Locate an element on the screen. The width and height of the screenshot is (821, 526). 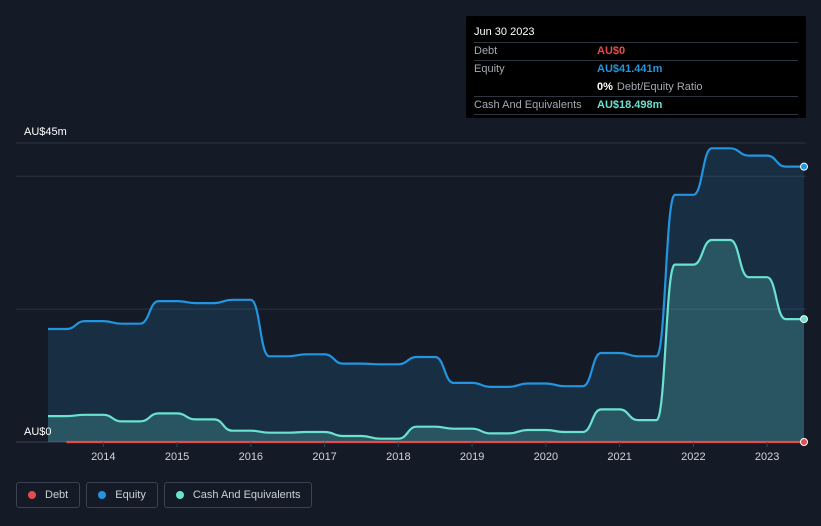
tooltip-equity-value: AU$41.441m is located at coordinates (630, 69).